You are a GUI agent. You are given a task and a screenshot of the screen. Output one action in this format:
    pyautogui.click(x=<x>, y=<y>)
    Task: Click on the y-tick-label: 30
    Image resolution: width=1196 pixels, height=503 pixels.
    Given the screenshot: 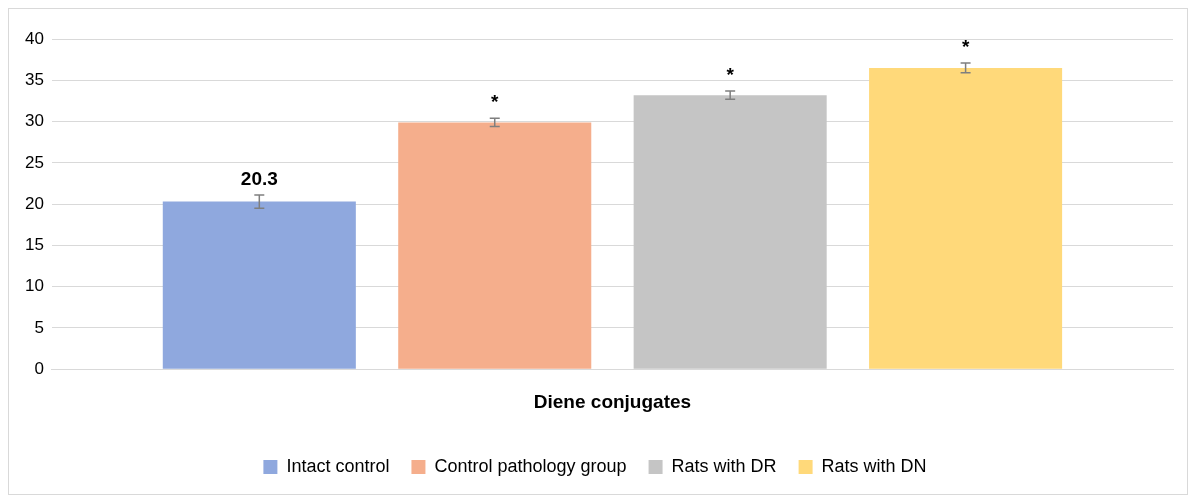 What is the action you would take?
    pyautogui.click(x=34, y=121)
    